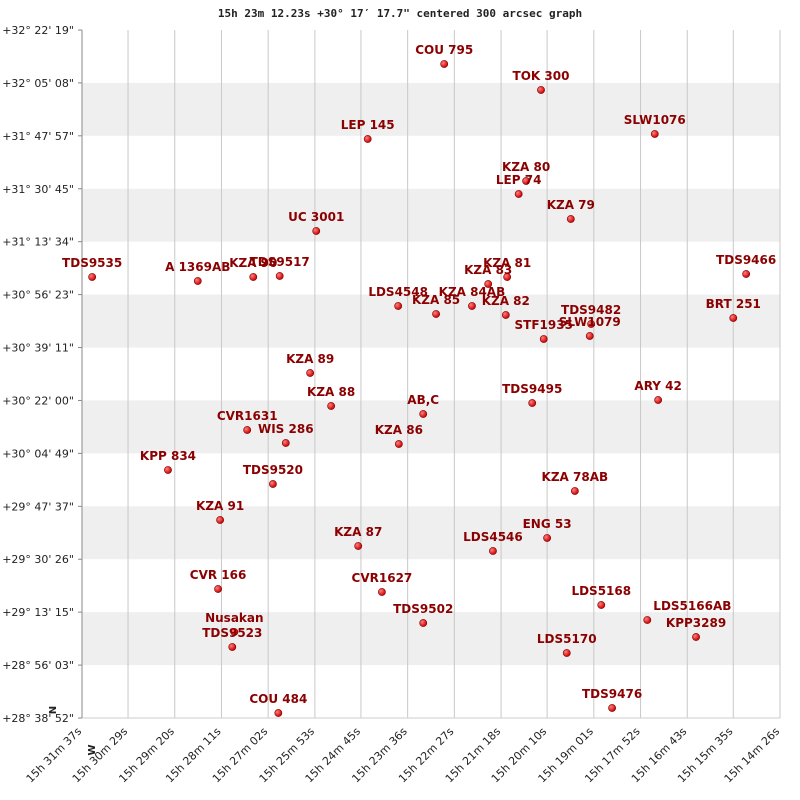 Image resolution: width=800 pixels, height=800 pixels. What do you see at coordinates (746, 260) in the screenshot?
I see `star-label: TDS9466` at bounding box center [746, 260].